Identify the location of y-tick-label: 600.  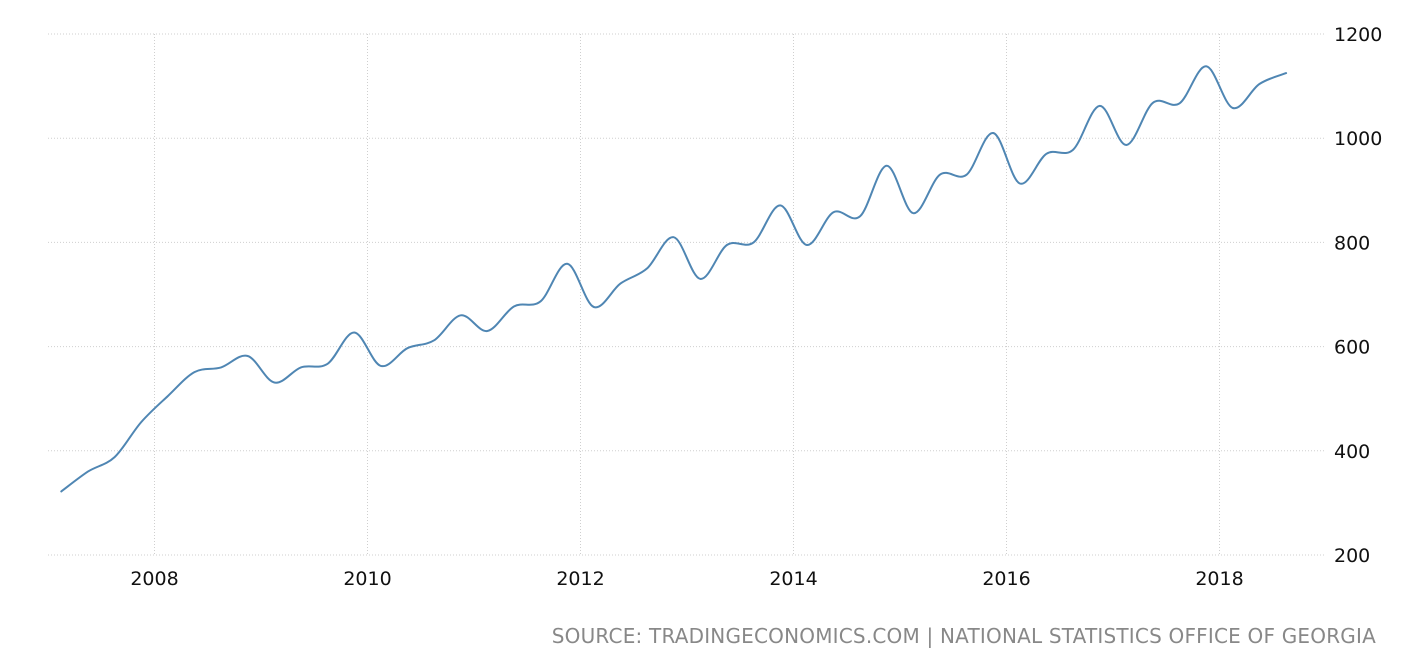
(1352, 348).